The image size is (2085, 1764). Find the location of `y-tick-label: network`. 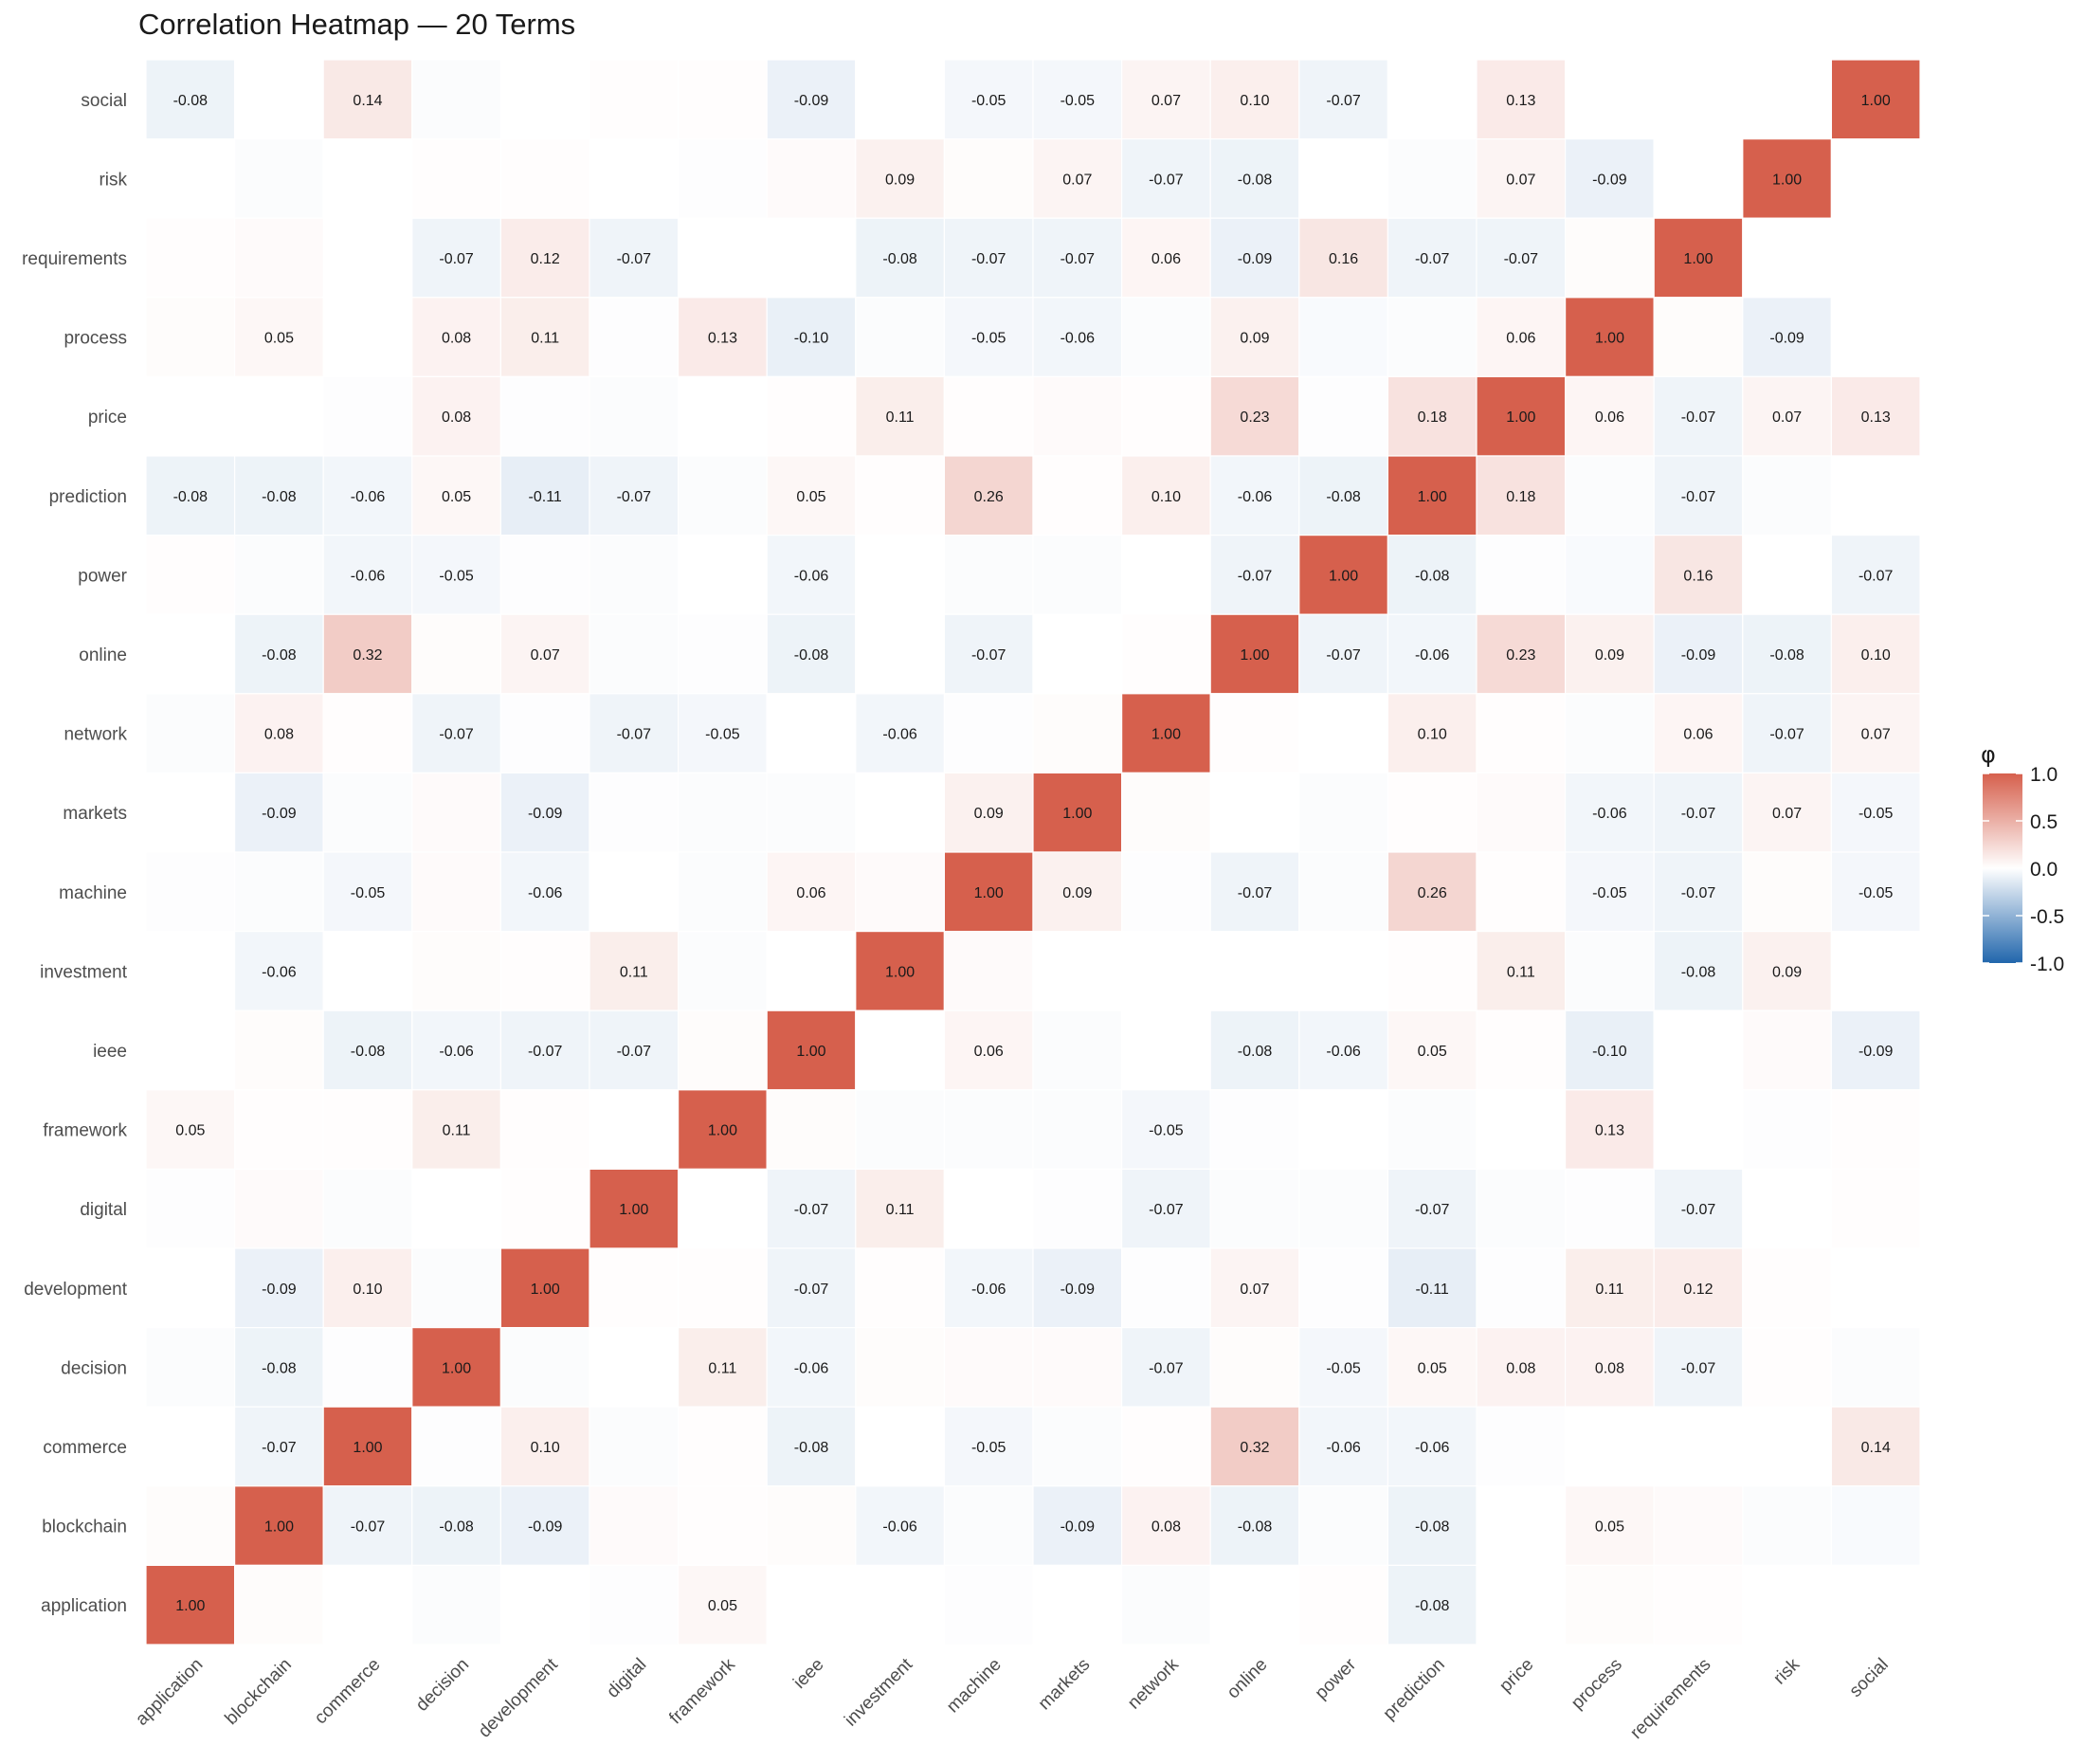

y-tick-label: network is located at coordinates (95, 735).